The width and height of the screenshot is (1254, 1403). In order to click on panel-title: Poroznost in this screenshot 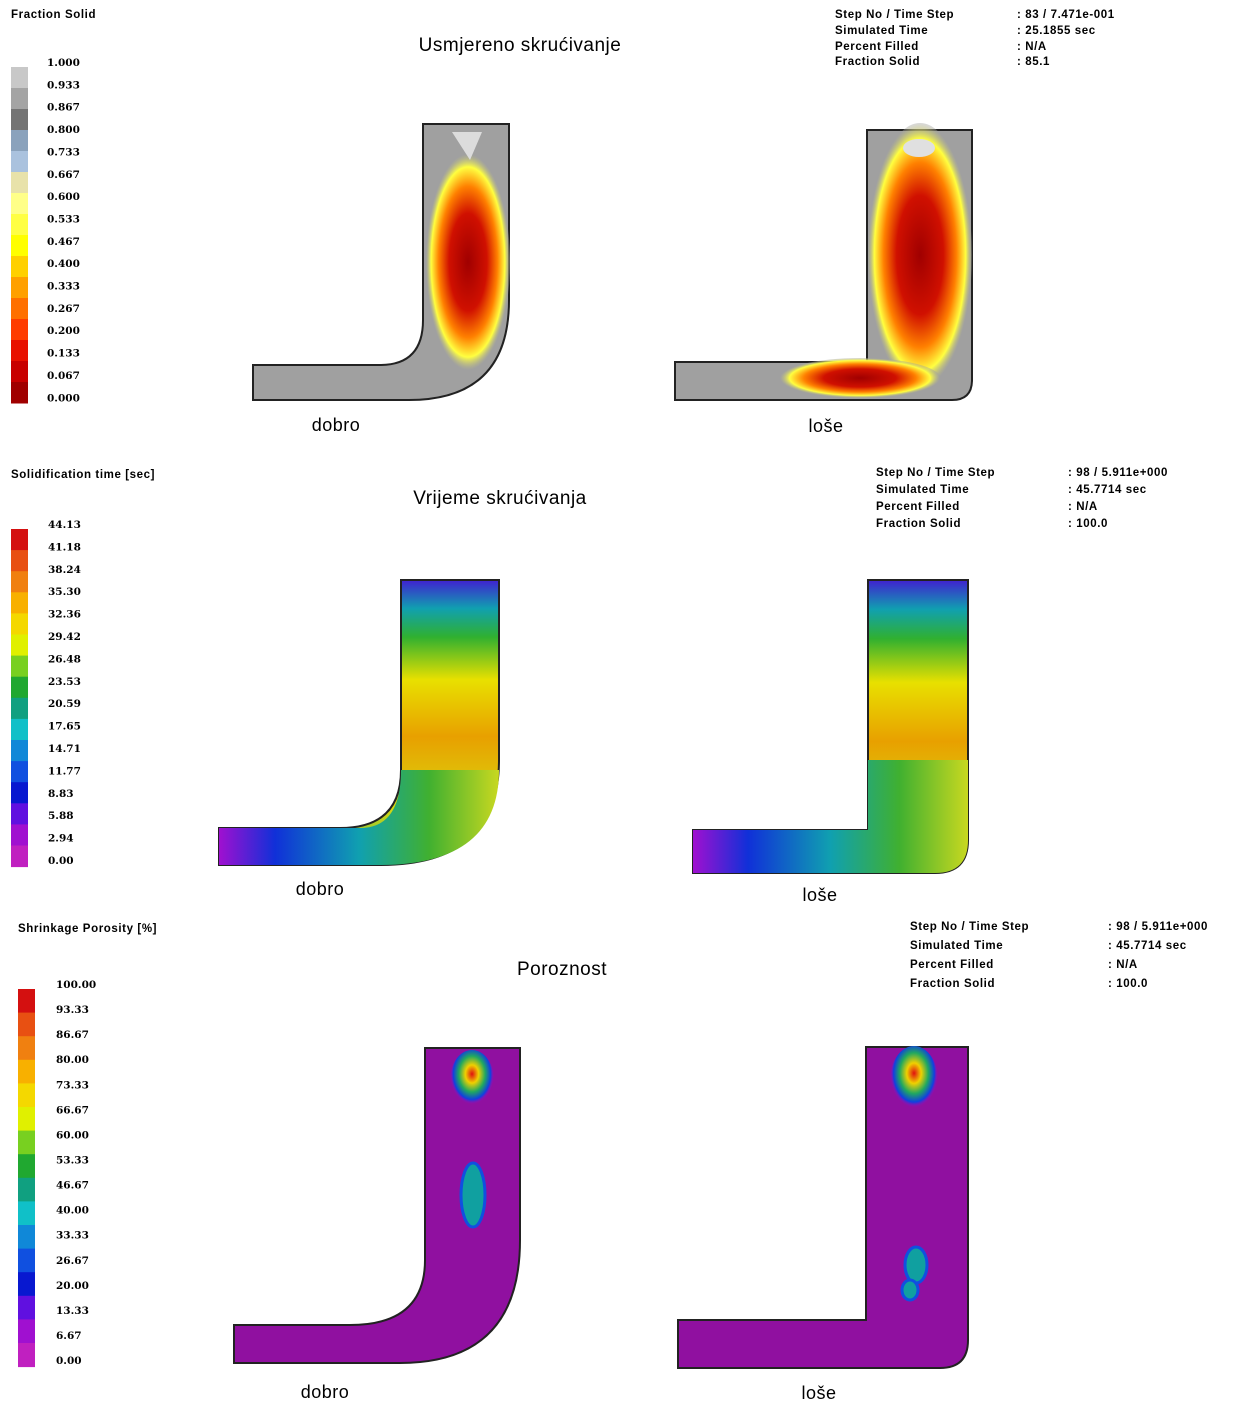, I will do `click(562, 969)`.